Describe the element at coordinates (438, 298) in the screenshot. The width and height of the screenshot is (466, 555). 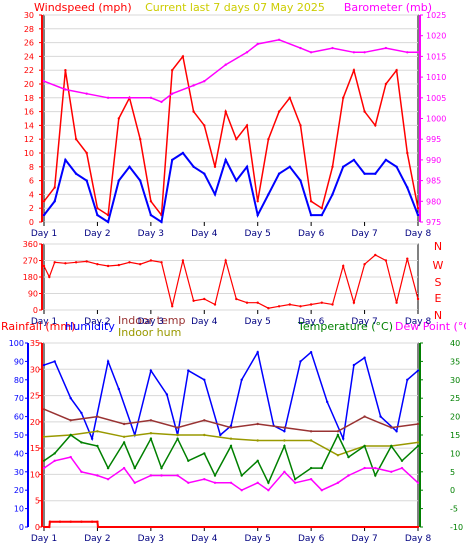
I see `compass-e: E` at that location.